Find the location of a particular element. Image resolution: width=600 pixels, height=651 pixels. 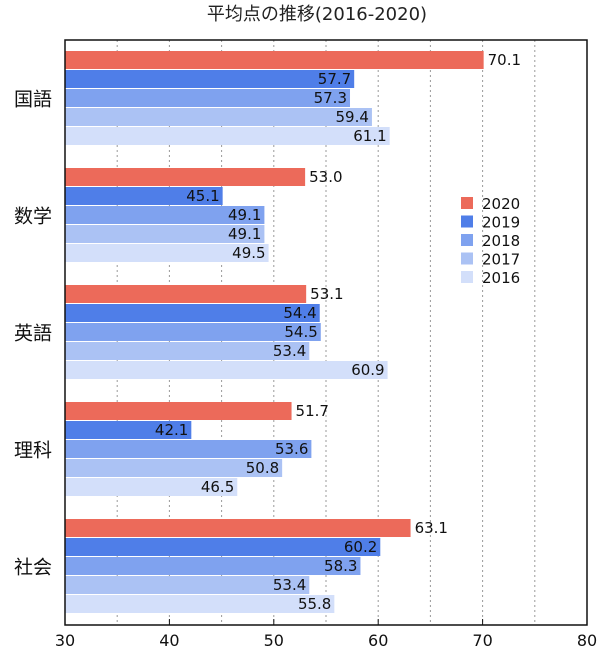

category-label: 社会 is located at coordinates (33, 568).